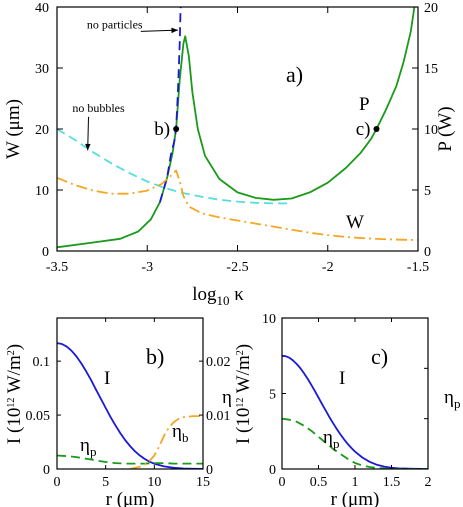 Image resolution: width=463 pixels, height=507 pixels. What do you see at coordinates (162, 129) in the screenshot?
I see `point-label: b)` at bounding box center [162, 129].